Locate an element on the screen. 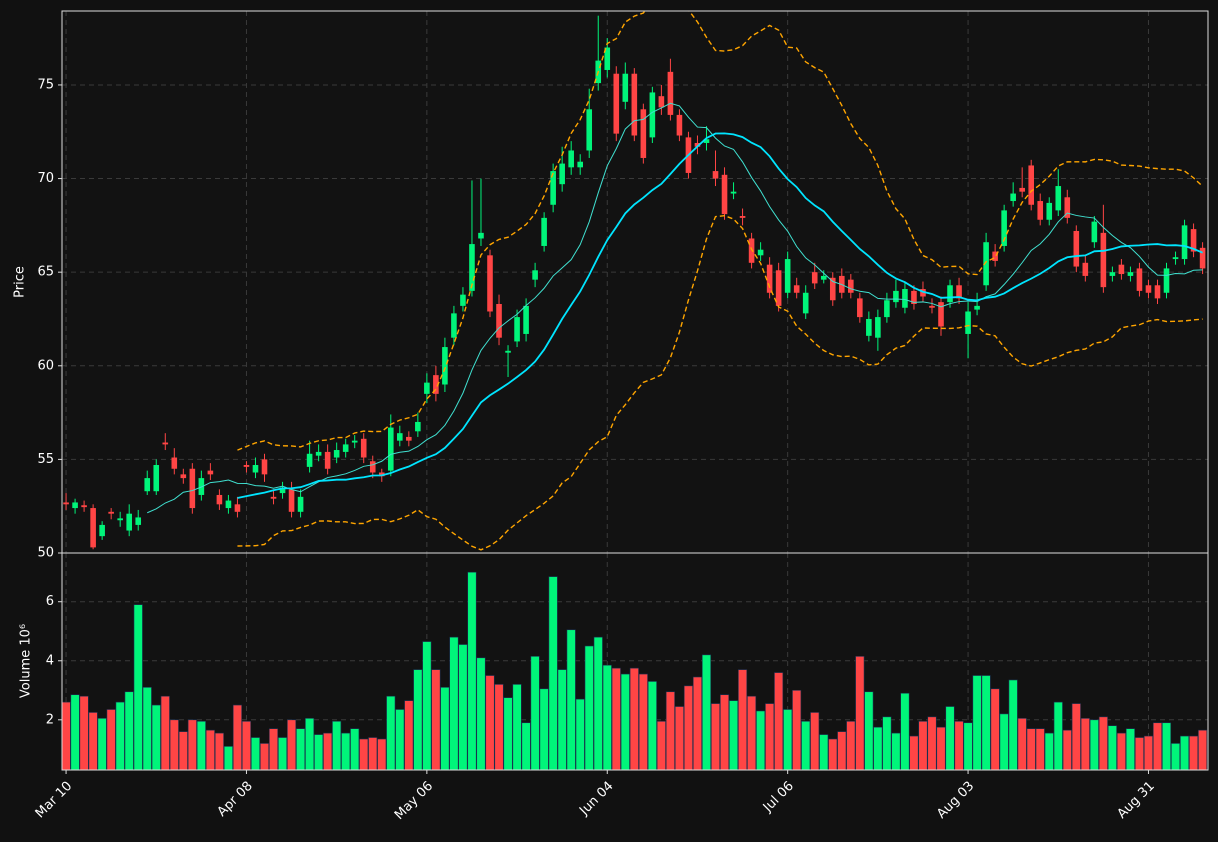 This screenshot has width=1218, height=842. y-tick-label: 70 is located at coordinates (45, 178).